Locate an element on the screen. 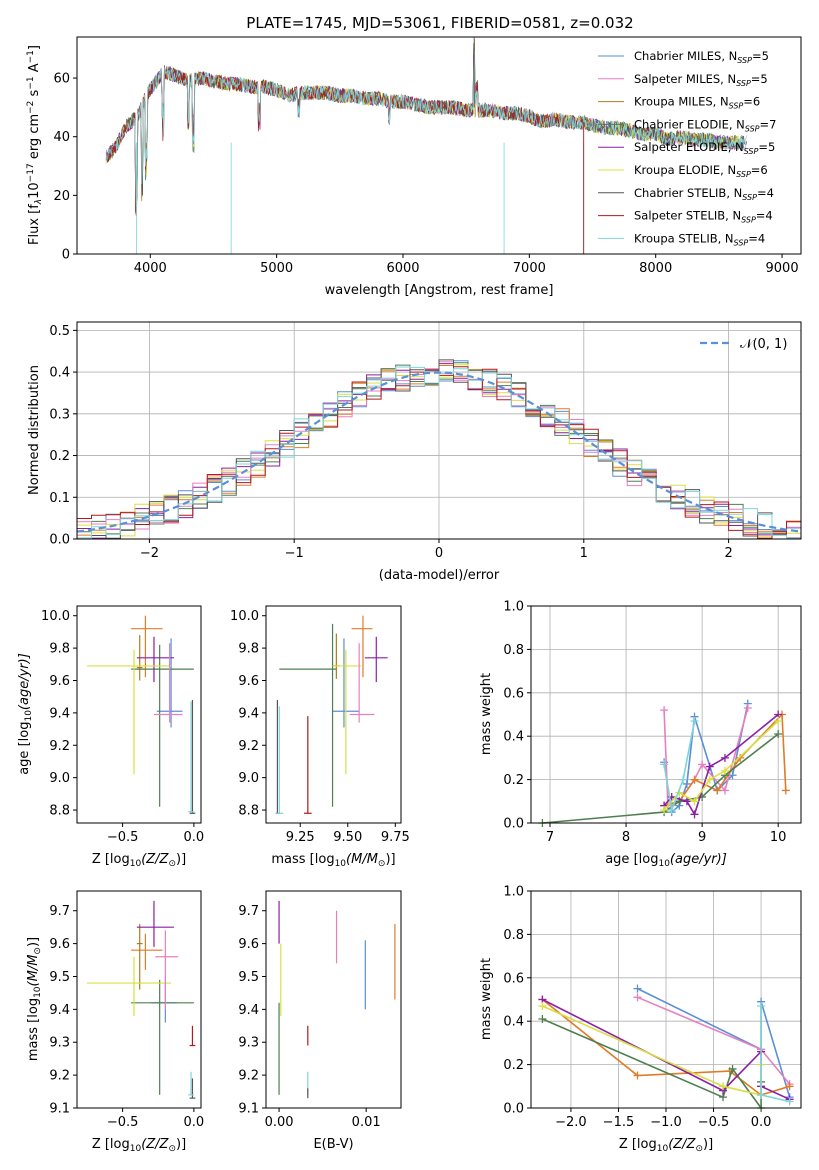 Image resolution: width=819 pixels, height=1170 pixels. y-axis-label-sun: ⊙ is located at coordinates (38, 951).